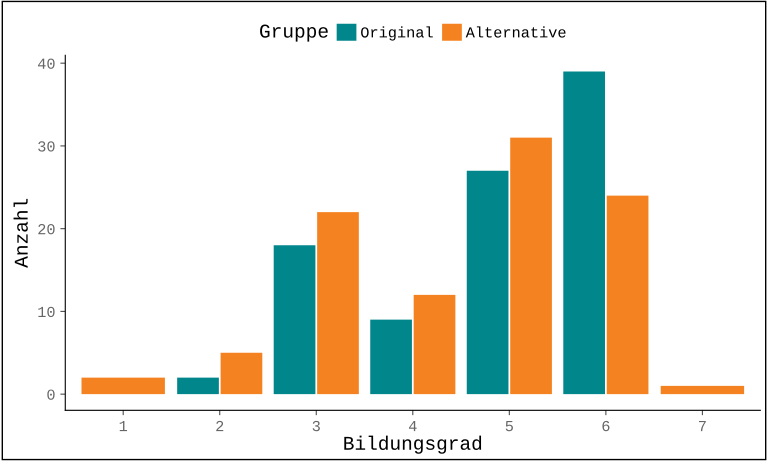 This screenshot has height=461, width=768. Describe the element at coordinates (21, 233) in the screenshot. I see `y-axis-title: Anzahl` at that location.